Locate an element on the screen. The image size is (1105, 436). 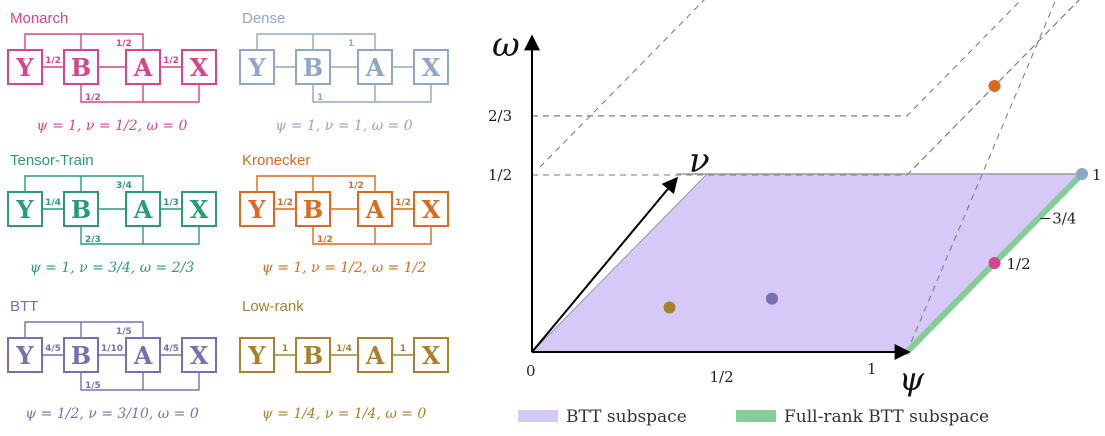
point-low-rank is located at coordinates (669, 307).